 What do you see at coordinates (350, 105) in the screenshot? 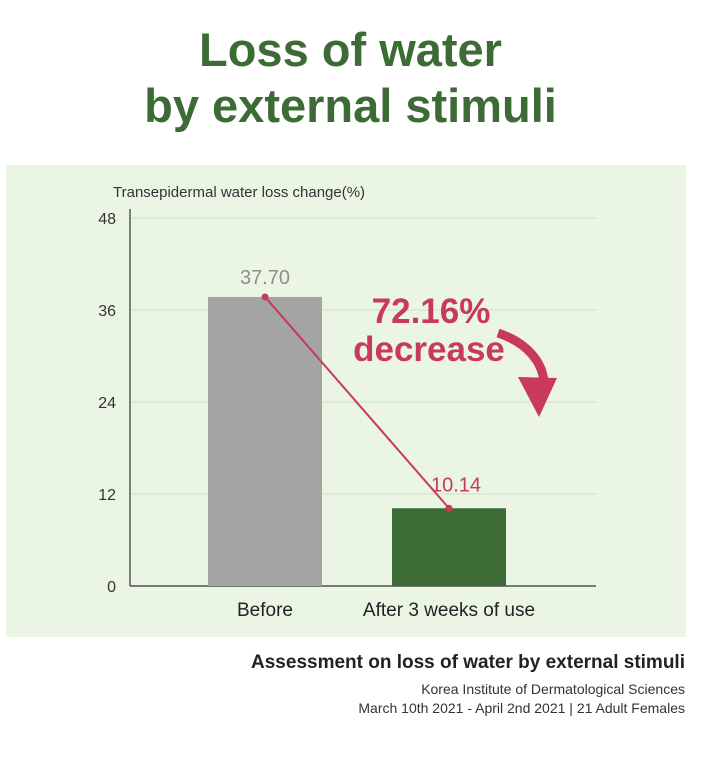
I see `title-line-2: by external stimuli` at bounding box center [350, 105].